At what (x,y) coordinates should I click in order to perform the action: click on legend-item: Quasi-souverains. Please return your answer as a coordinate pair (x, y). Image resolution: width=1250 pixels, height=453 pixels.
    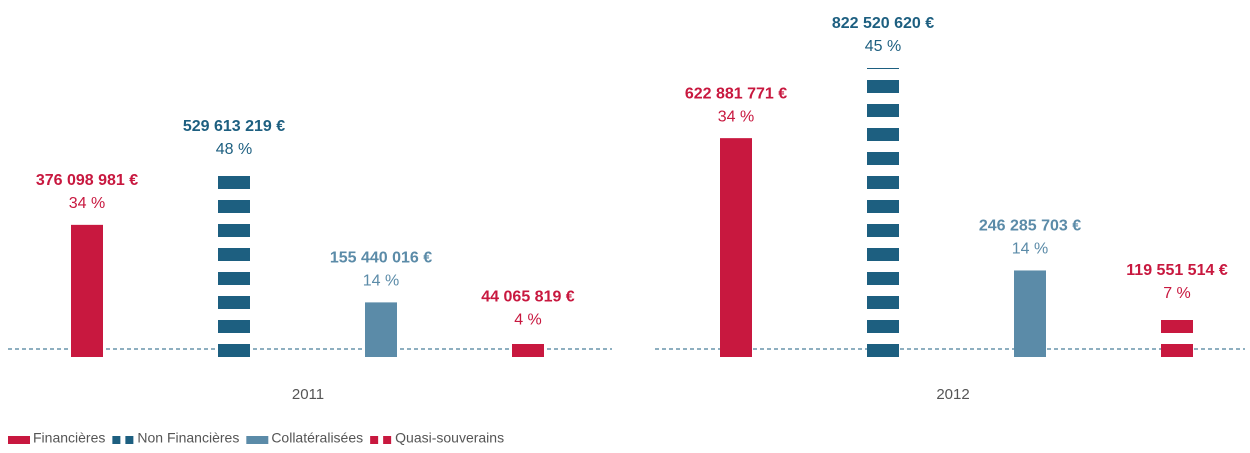
    Looking at the image, I should click on (437, 438).